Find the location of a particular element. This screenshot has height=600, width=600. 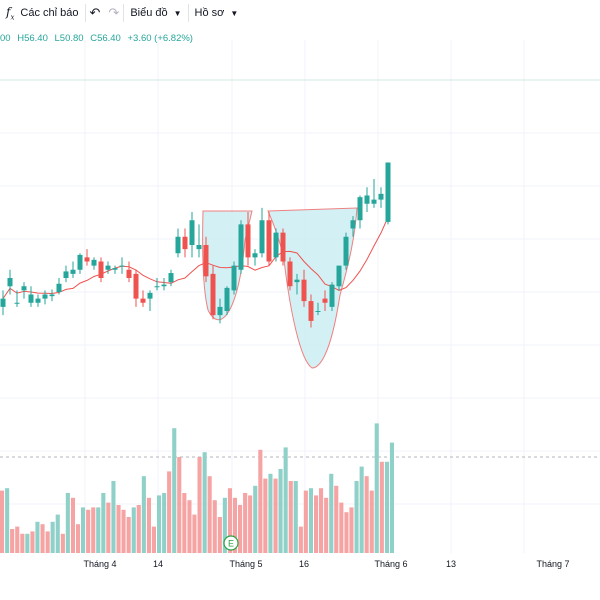

ohlc-low: L50.80 is located at coordinates (69, 38).